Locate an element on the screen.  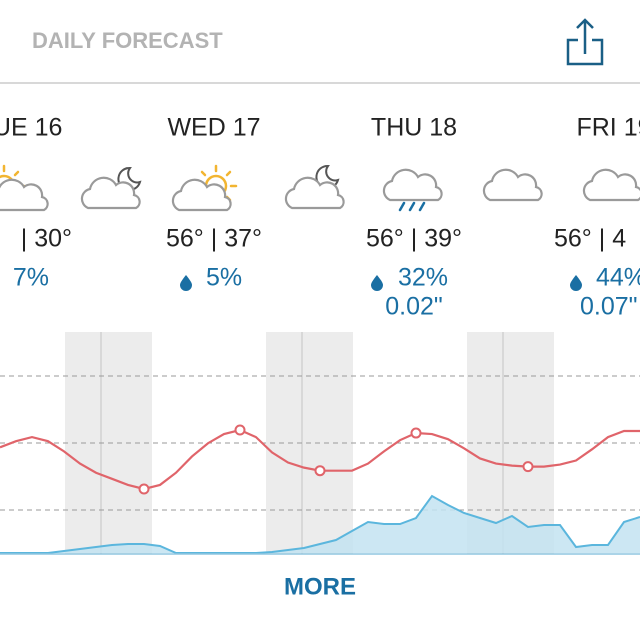
precip-line is located at coordinates (320, 524).